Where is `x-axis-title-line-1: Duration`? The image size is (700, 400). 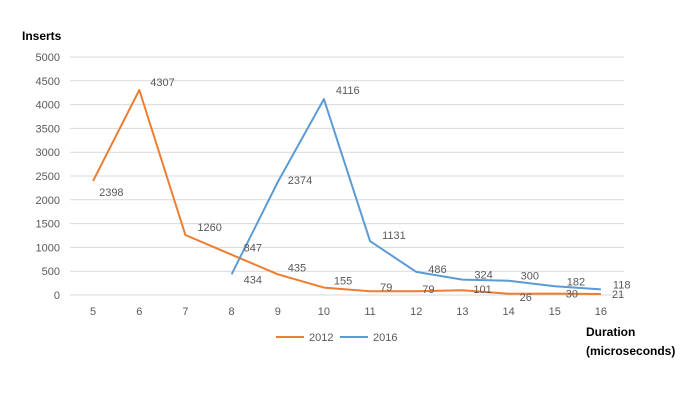
x-axis-title-line-1: Duration is located at coordinates (610, 332).